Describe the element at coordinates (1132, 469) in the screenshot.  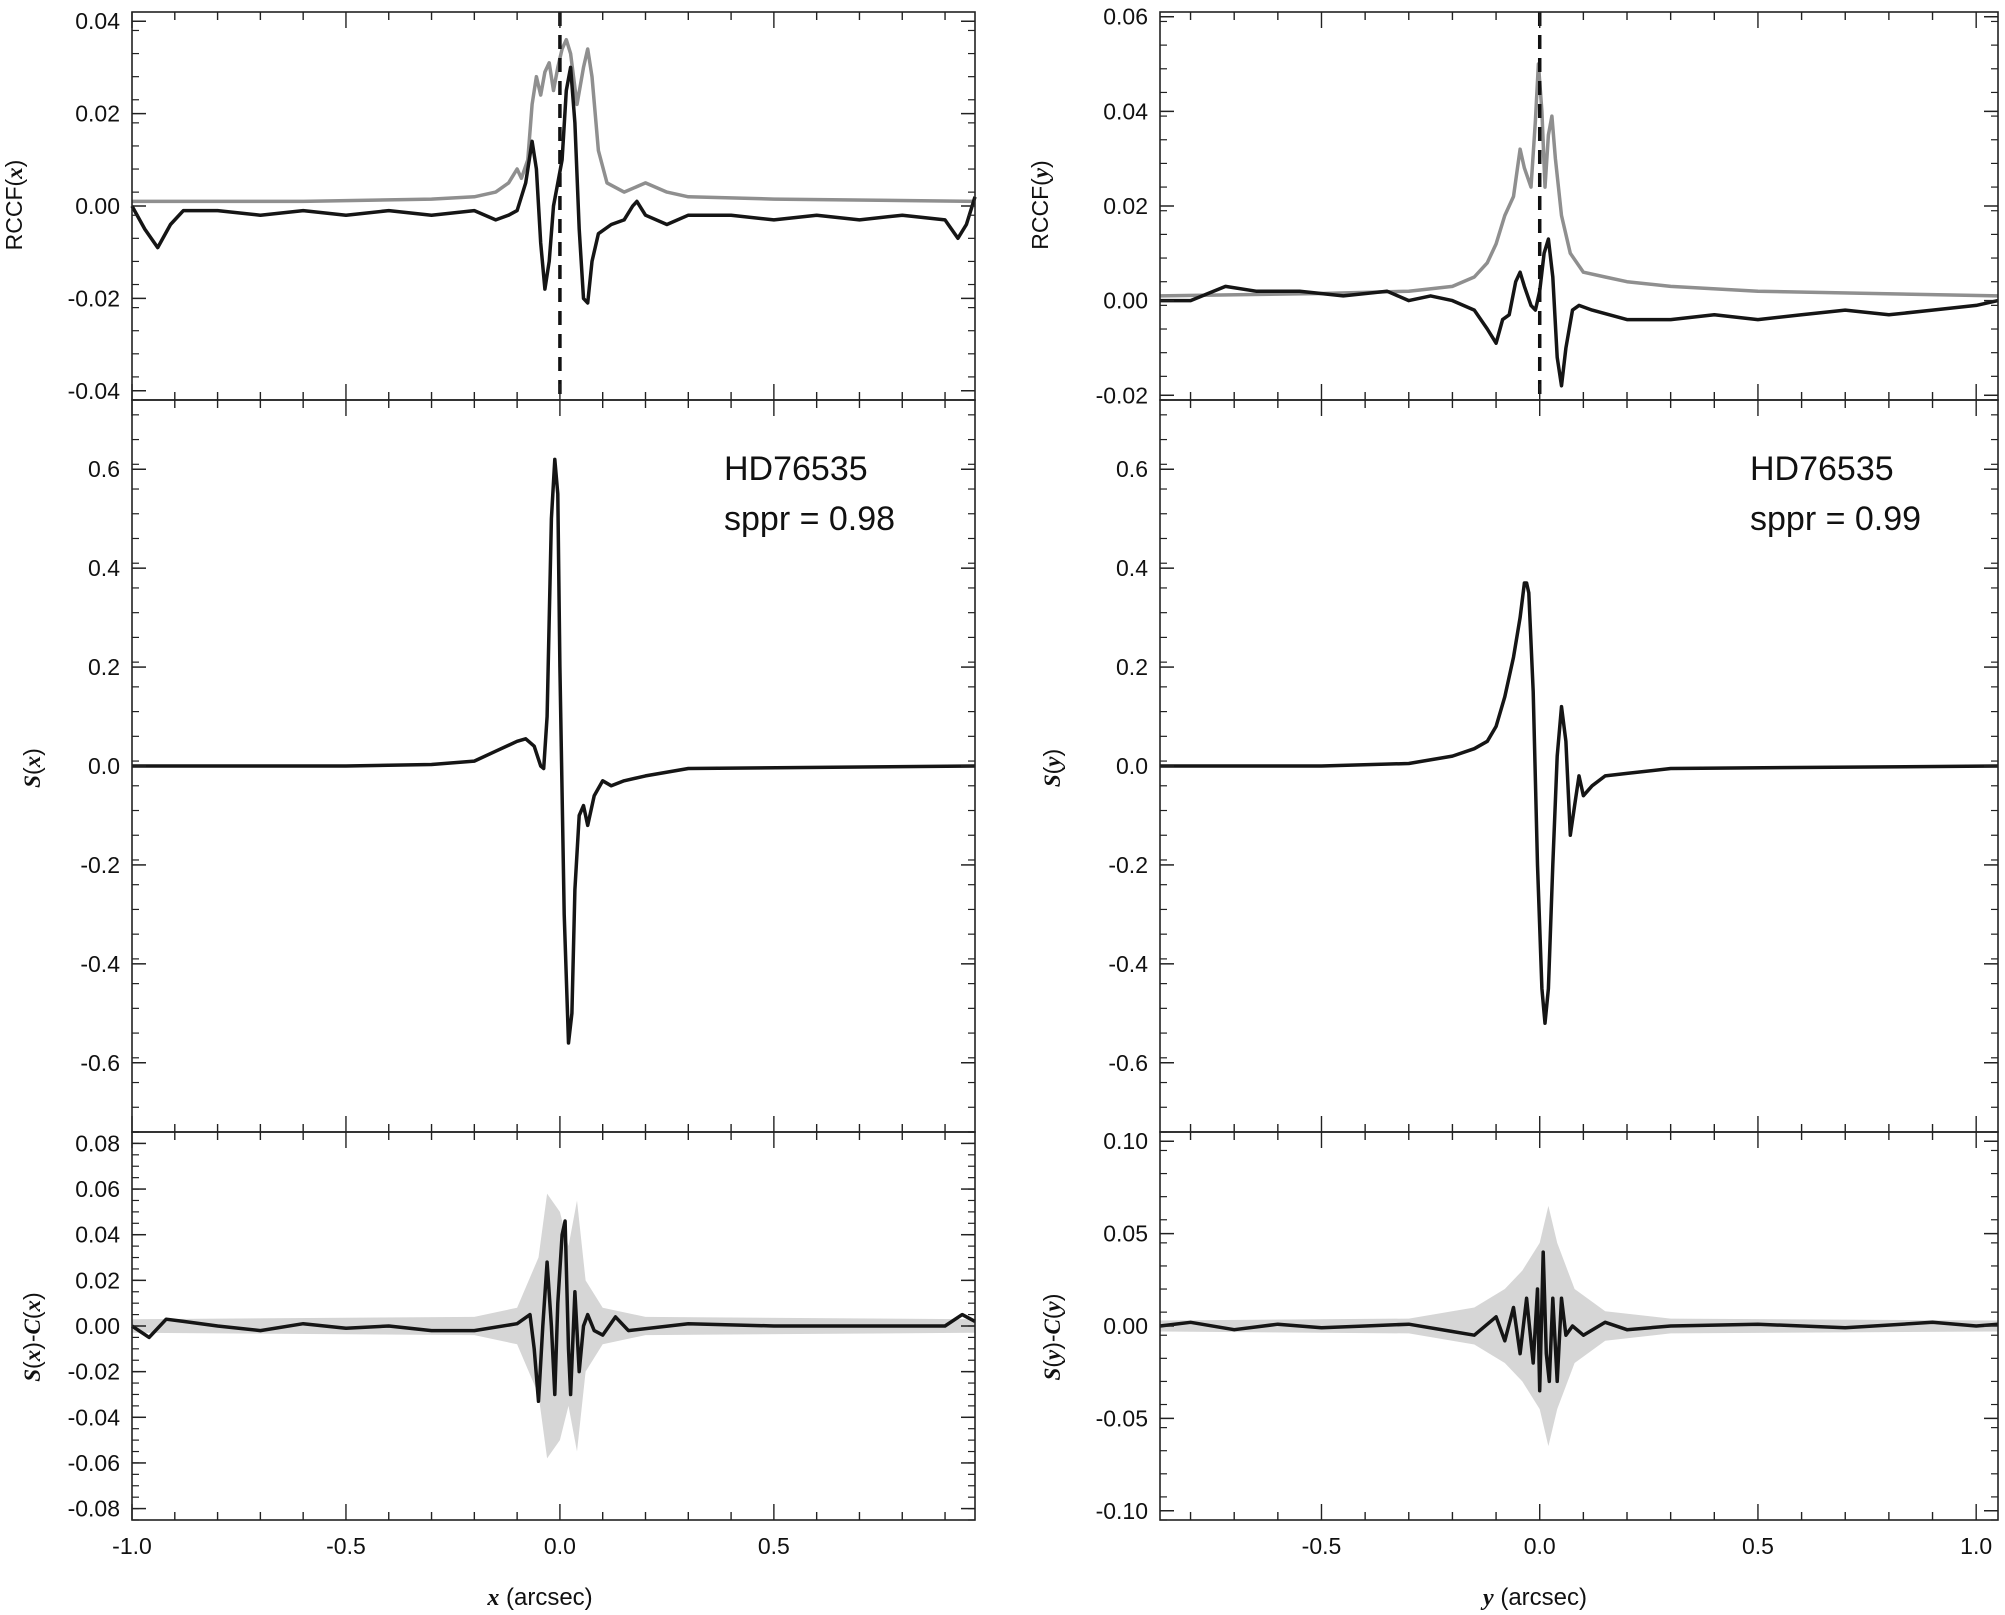
I see `ytick-label-right-mid: 0.6` at that location.